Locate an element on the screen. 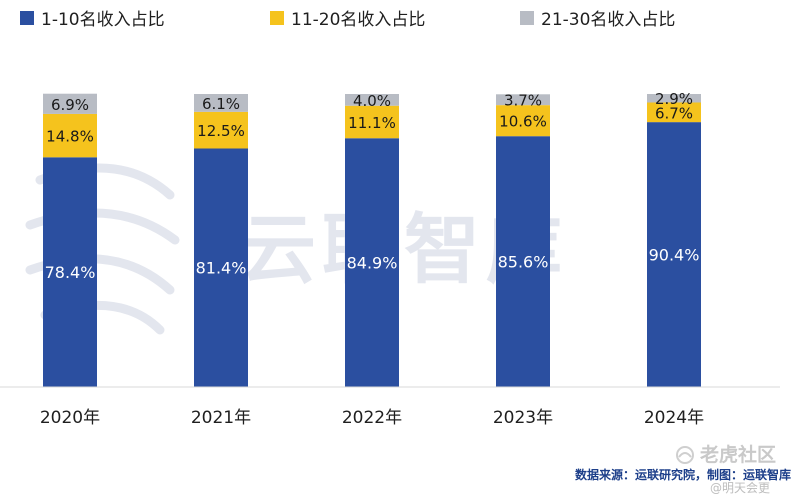 Image resolution: width=802 pixels, height=501 pixels. bar-segment-3-2020年 is located at coordinates (70, 103).